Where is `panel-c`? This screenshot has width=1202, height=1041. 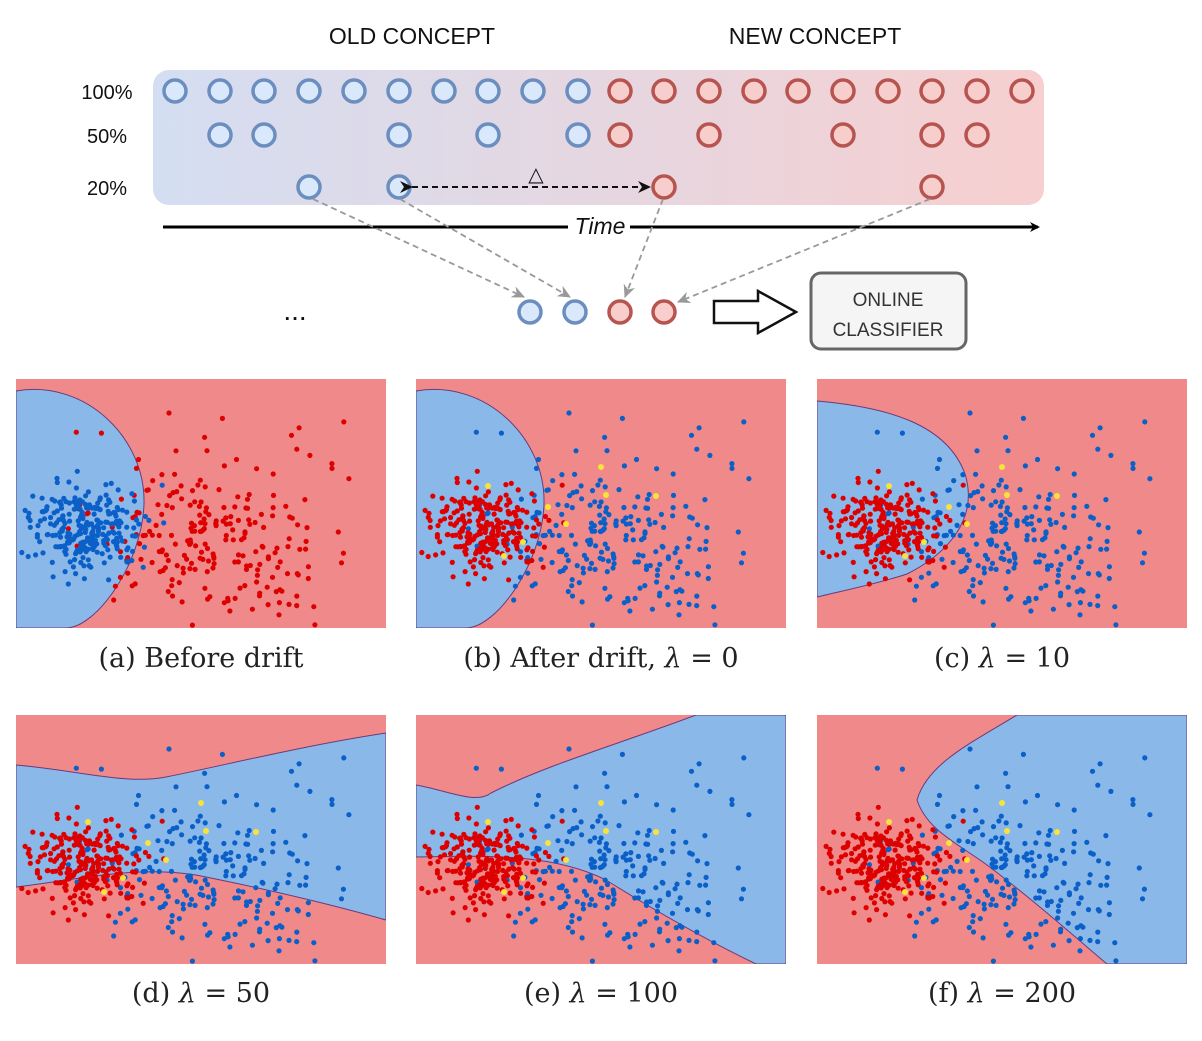
panel-c is located at coordinates (1002, 503).